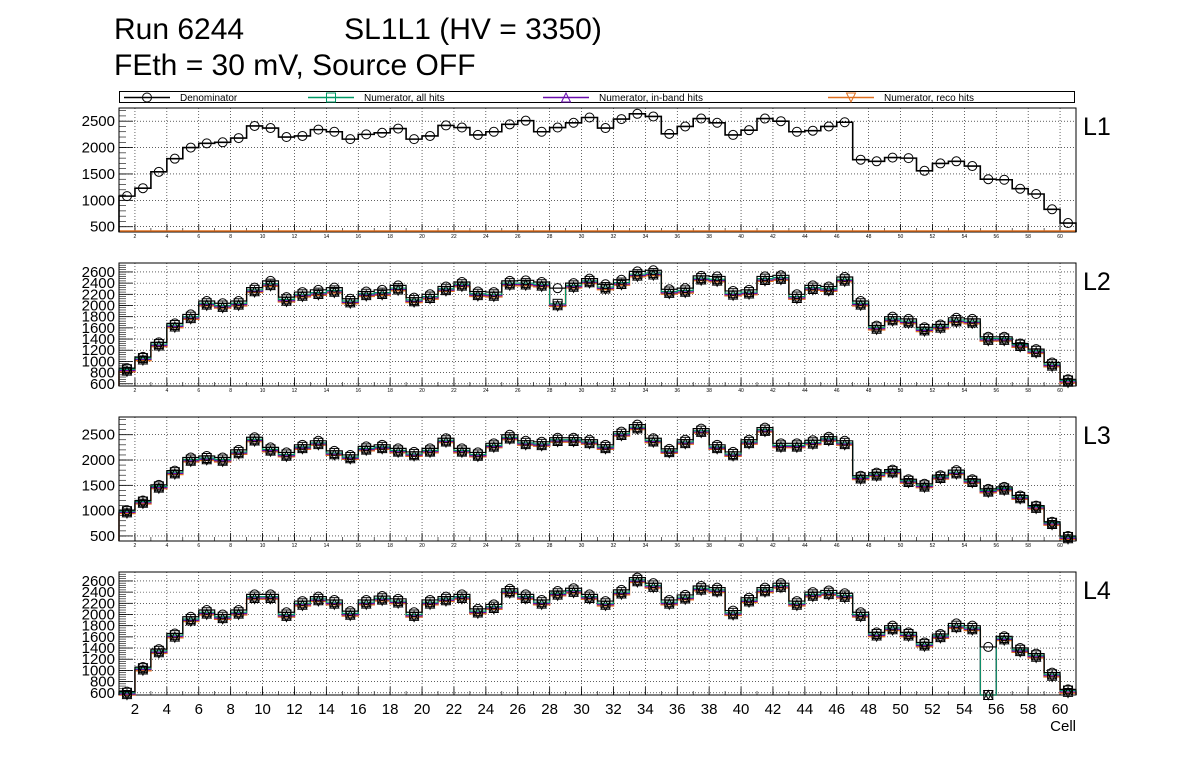 The image size is (1196, 772). Describe the element at coordinates (98, 626) in the screenshot. I see `y-tick-label: 1800` at that location.